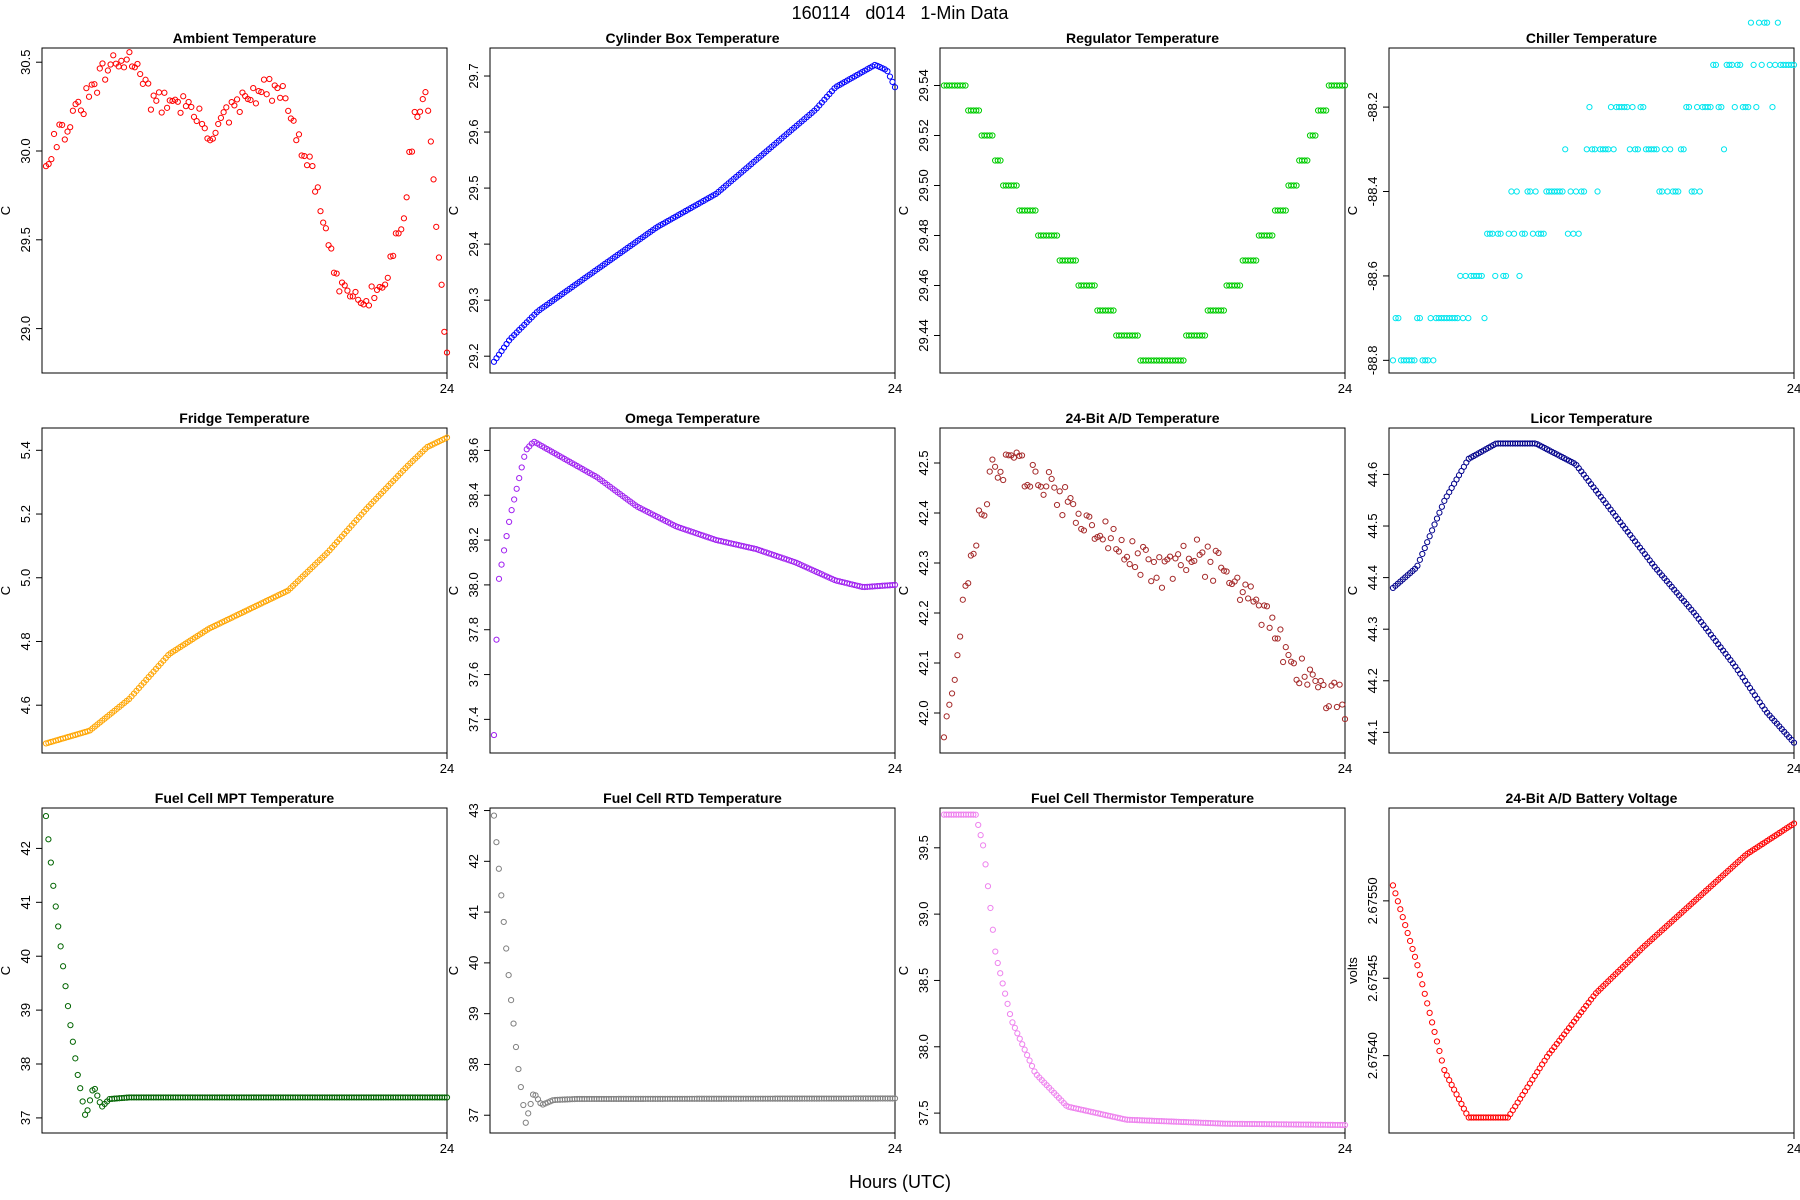  I want to click on y-tick-label: -88.4, so click(1372, 192).